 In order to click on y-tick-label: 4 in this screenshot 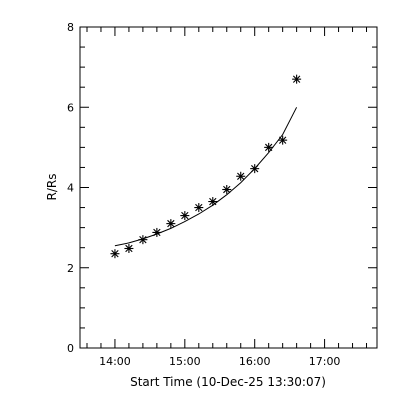, I will do `click(70, 188)`.